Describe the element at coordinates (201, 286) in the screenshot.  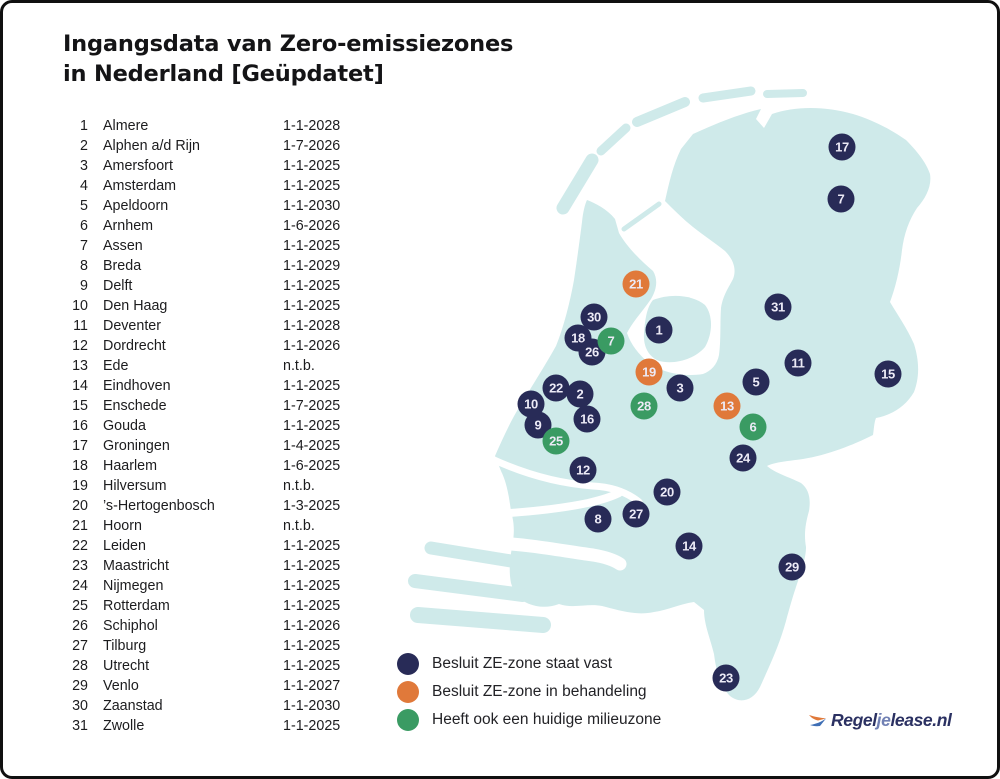
I see `city-row: 9 Delft 1-1-2025` at that location.